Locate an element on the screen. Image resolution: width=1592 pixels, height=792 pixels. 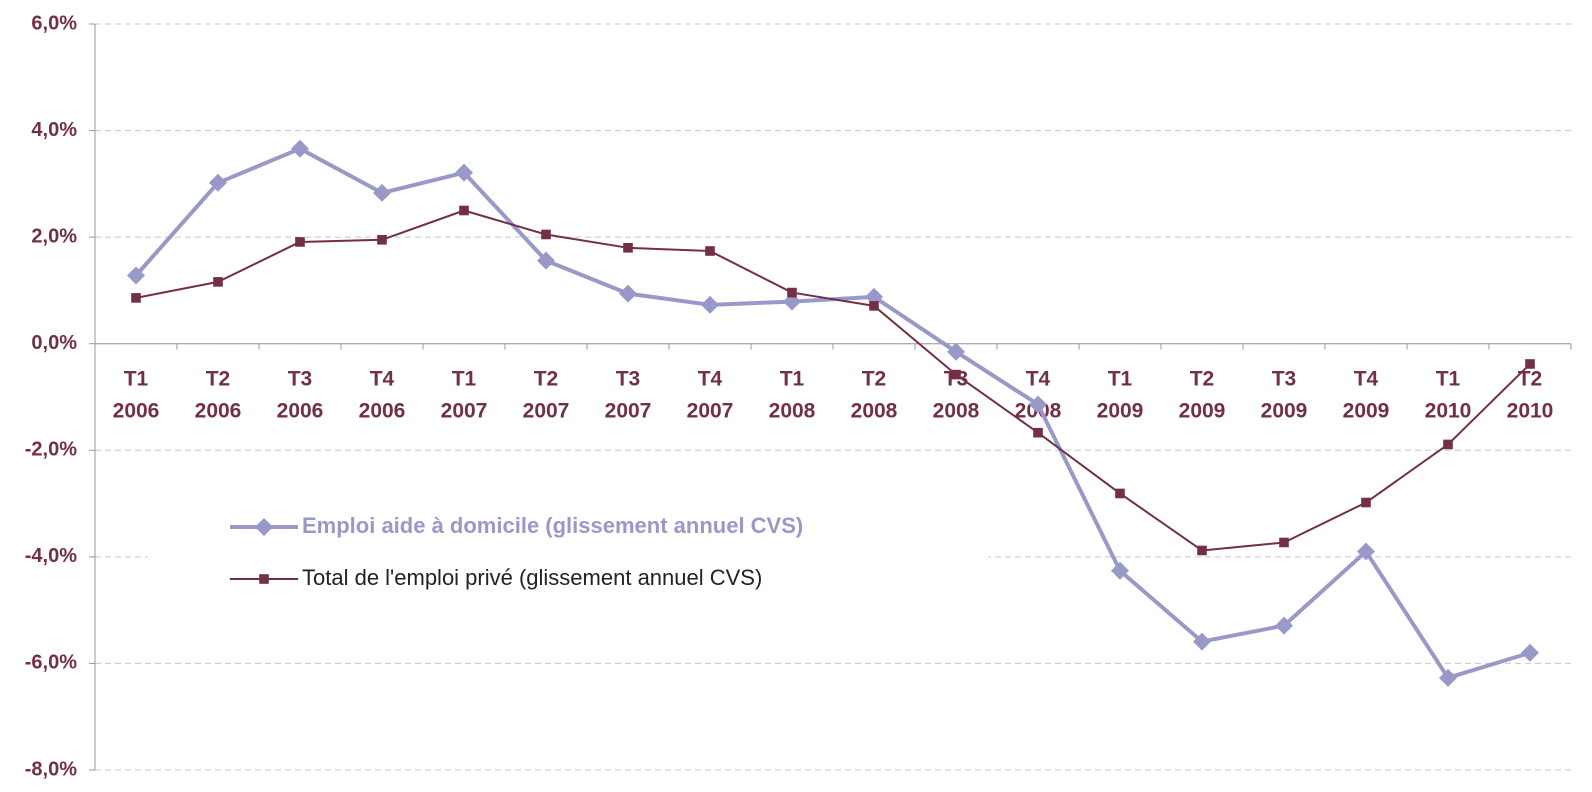
legend-box is located at coordinates (568, 555).